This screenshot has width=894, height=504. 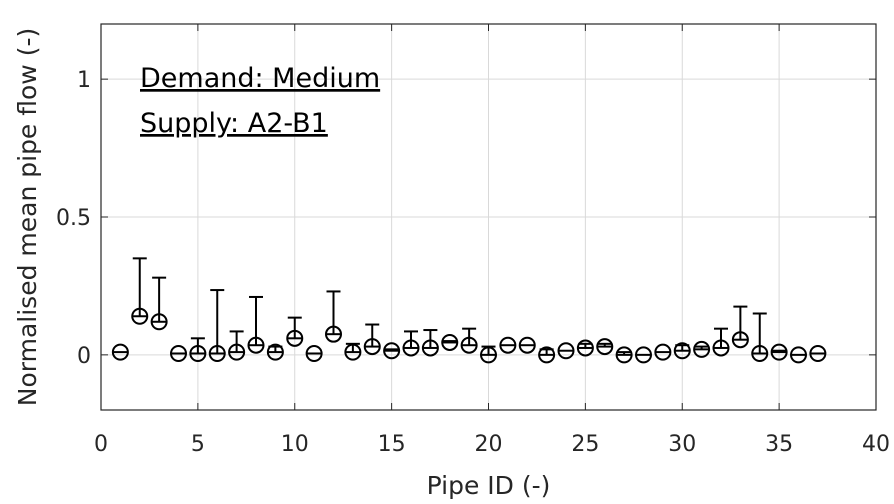 What do you see at coordinates (489, 485) in the screenshot?
I see `x-axis-label: Pipe ID (-)` at bounding box center [489, 485].